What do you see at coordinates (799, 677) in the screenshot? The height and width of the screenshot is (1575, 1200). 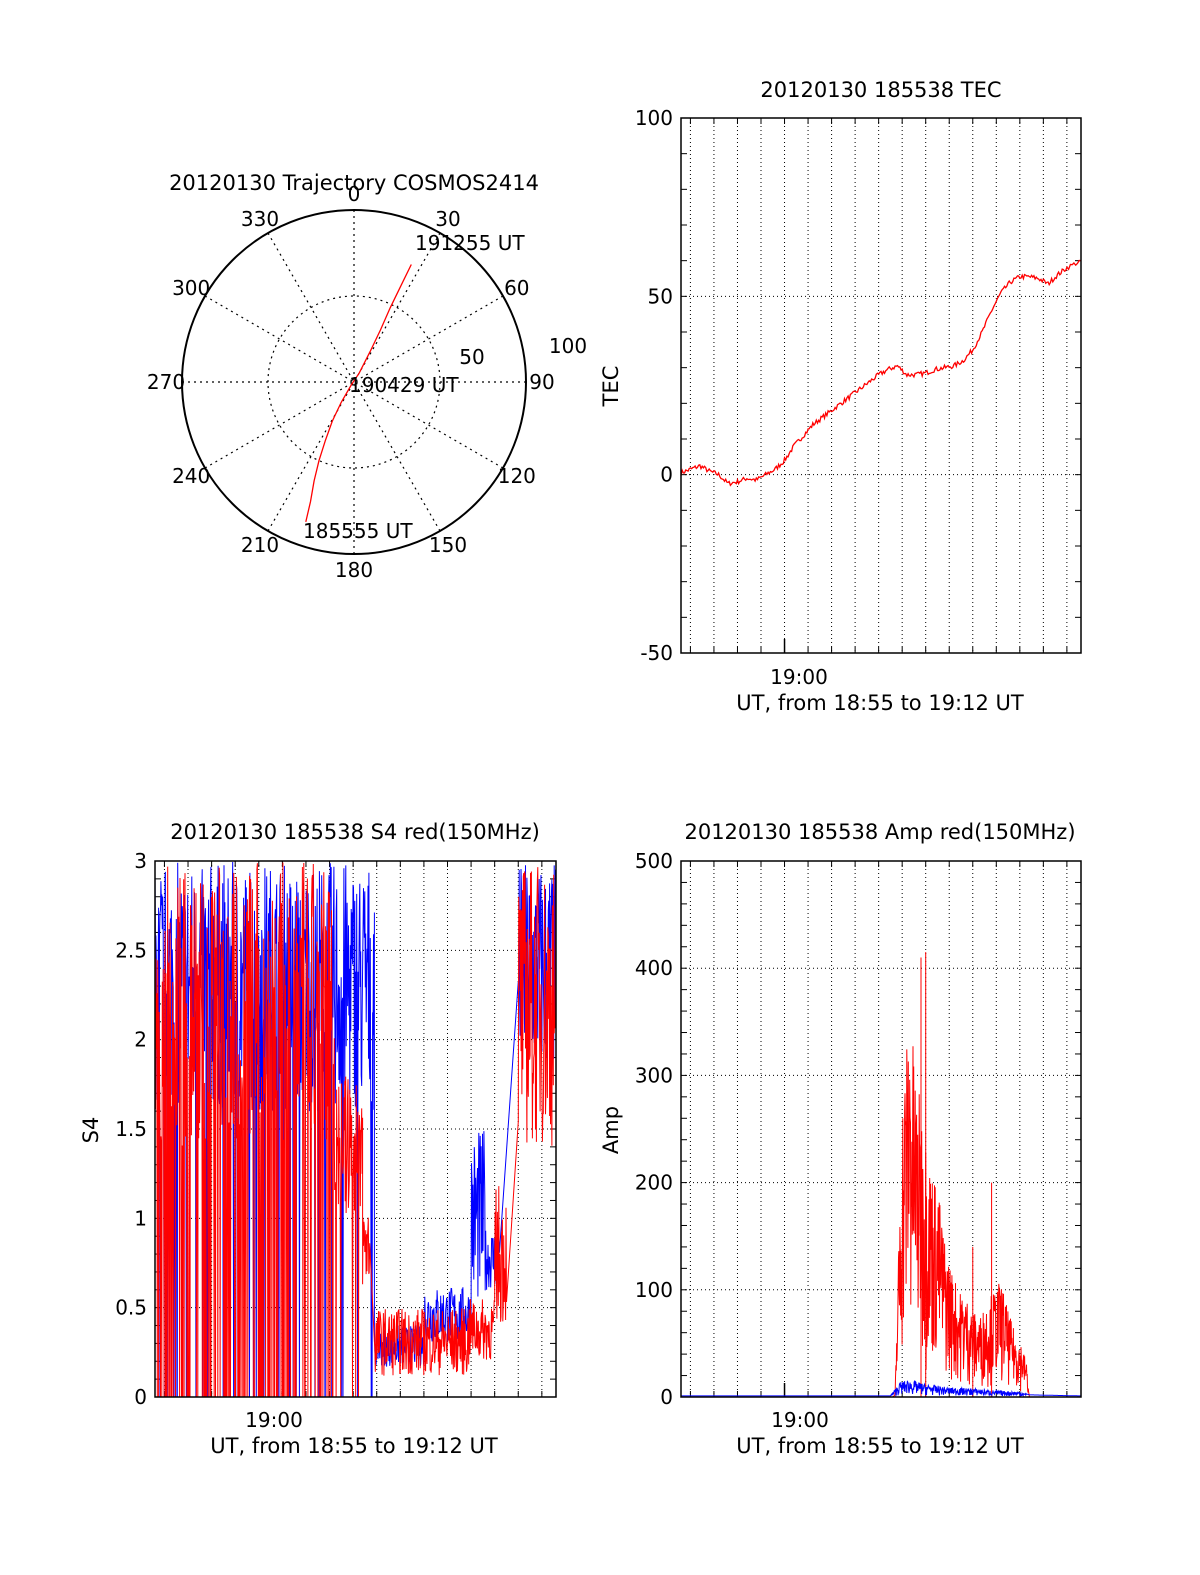 I see `tec-xtick-label: 19:00` at bounding box center [799, 677].